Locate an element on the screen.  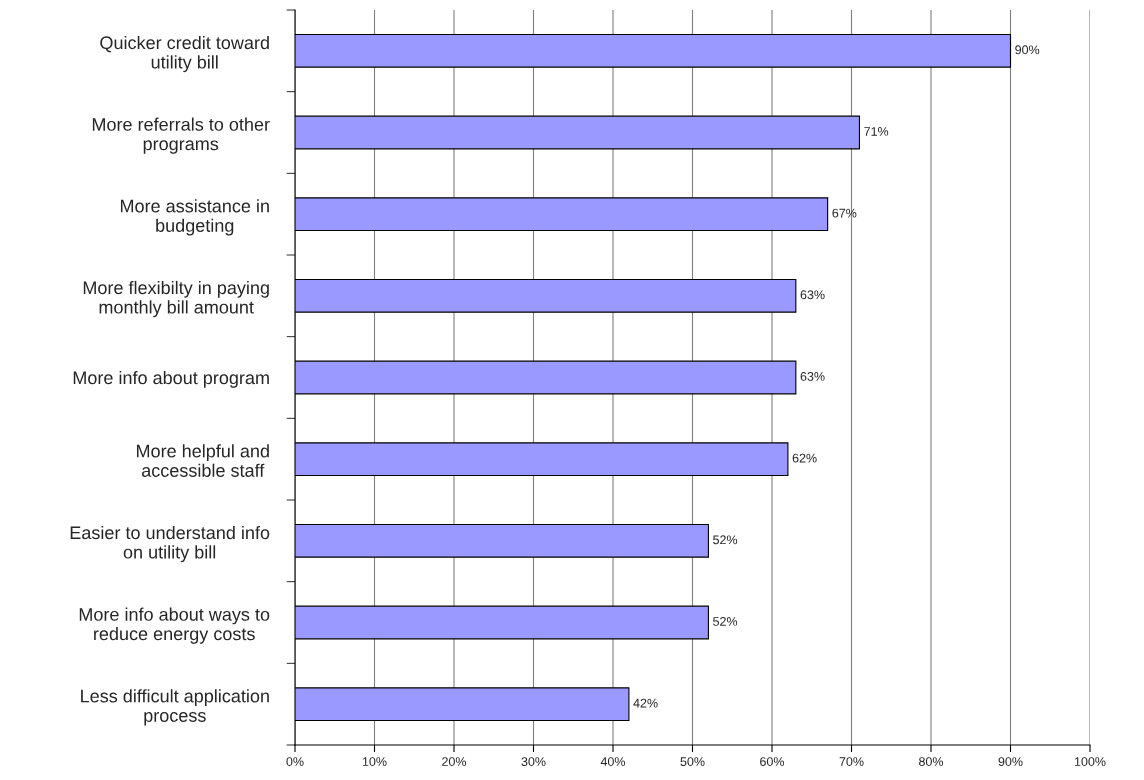
x-tick-label: 30% is located at coordinates (533, 761).